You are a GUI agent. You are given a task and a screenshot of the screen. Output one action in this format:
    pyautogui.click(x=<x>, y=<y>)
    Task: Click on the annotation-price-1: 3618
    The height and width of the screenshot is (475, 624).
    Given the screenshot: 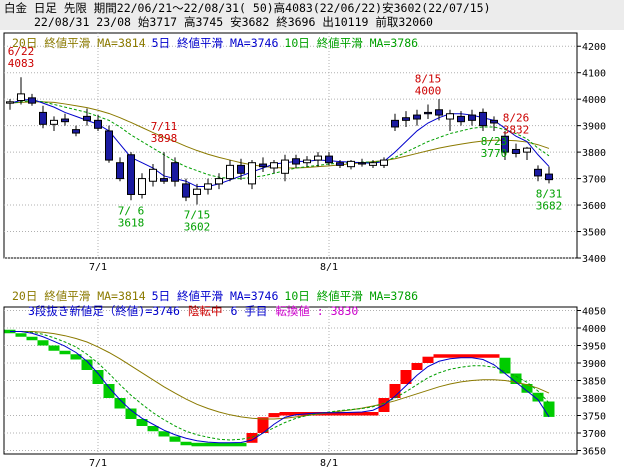 What is the action you would take?
    pyautogui.click(x=131, y=222)
    